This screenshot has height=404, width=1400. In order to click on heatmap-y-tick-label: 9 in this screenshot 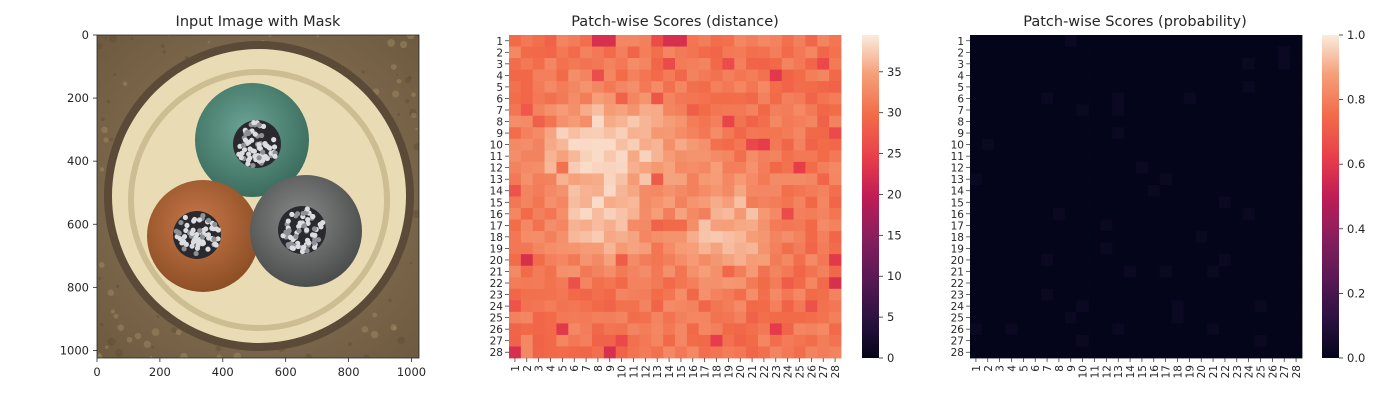, I will do `click(499, 134)`.